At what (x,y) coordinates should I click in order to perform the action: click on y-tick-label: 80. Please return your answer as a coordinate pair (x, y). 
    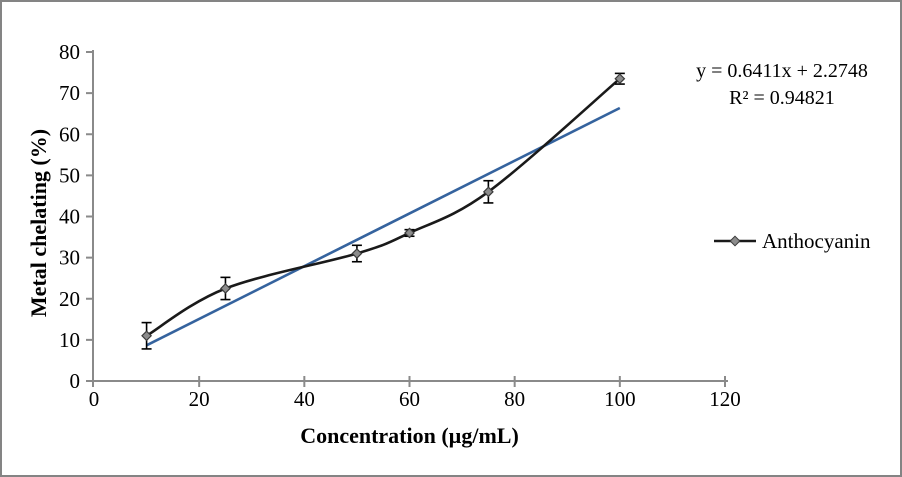
    Looking at the image, I should click on (69, 52).